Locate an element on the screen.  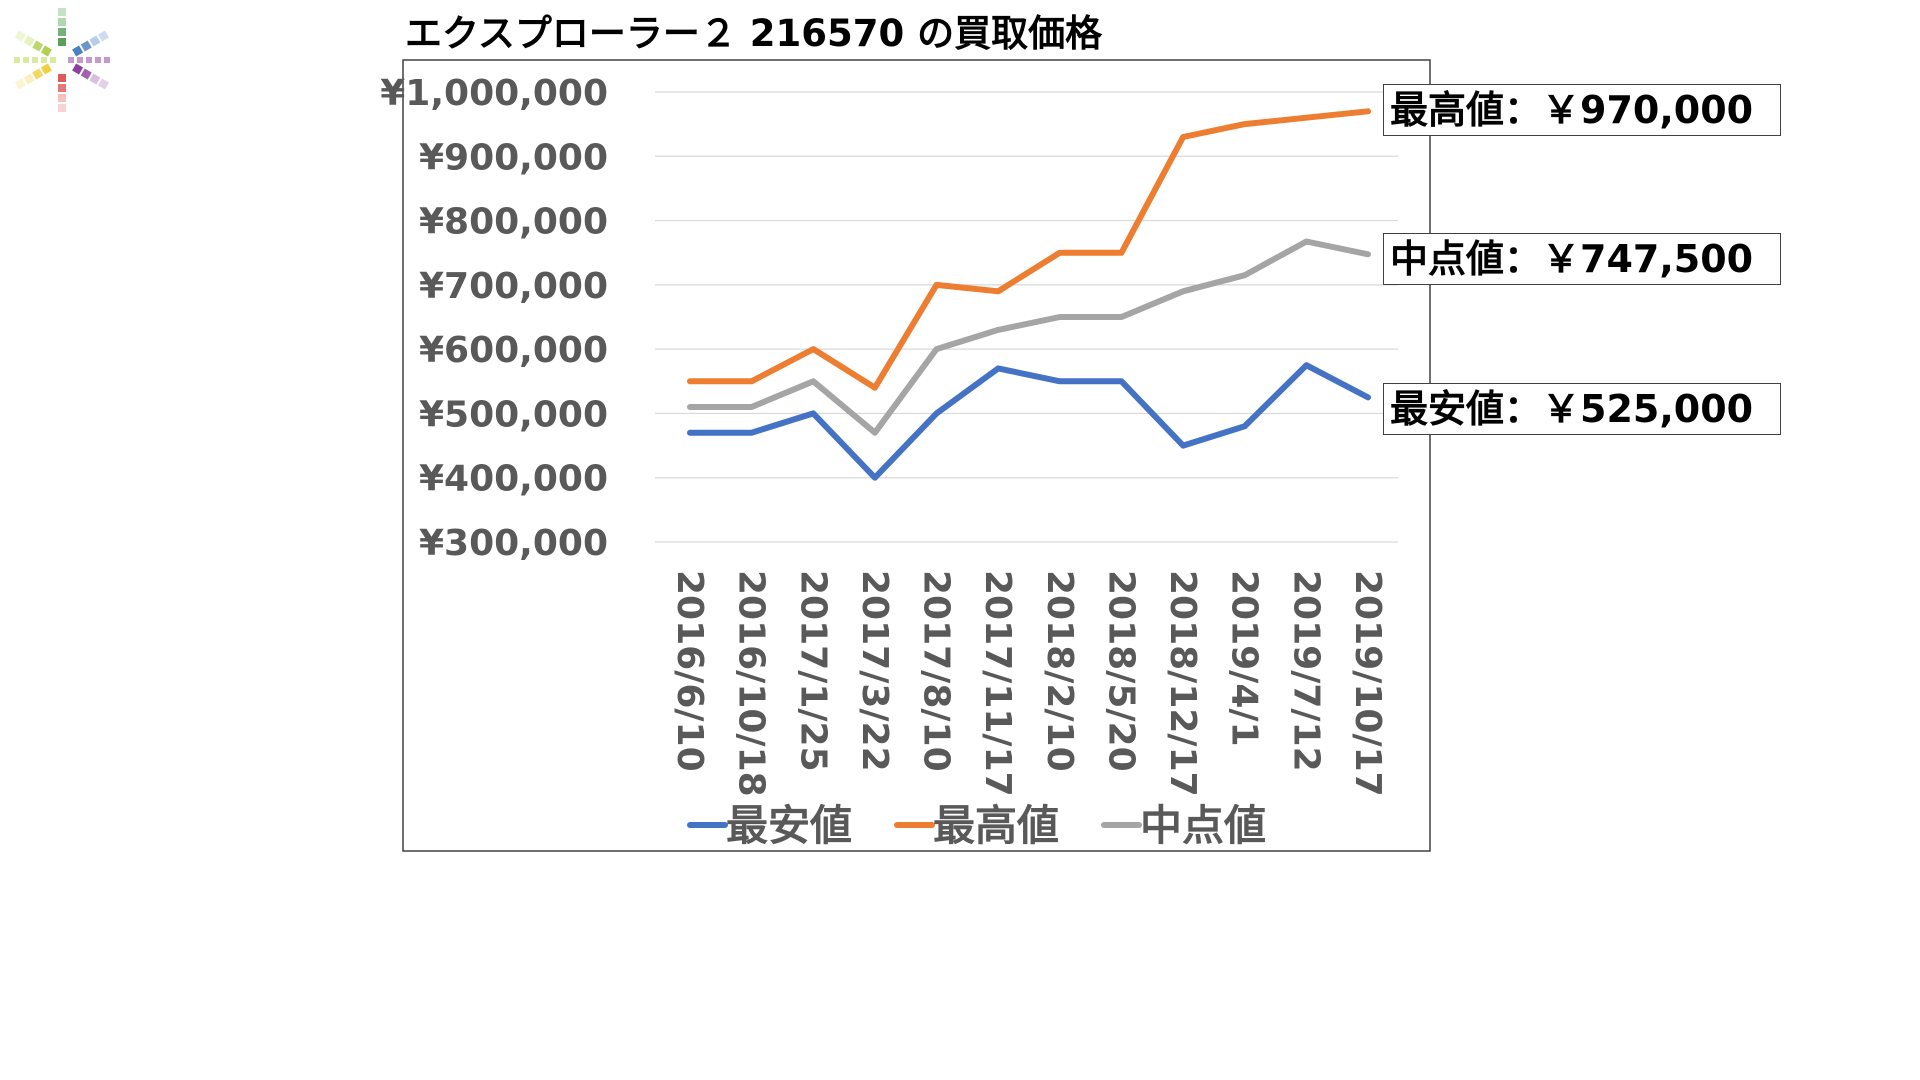
y-tick-label: ¥900,000 is located at coordinates (513, 157).